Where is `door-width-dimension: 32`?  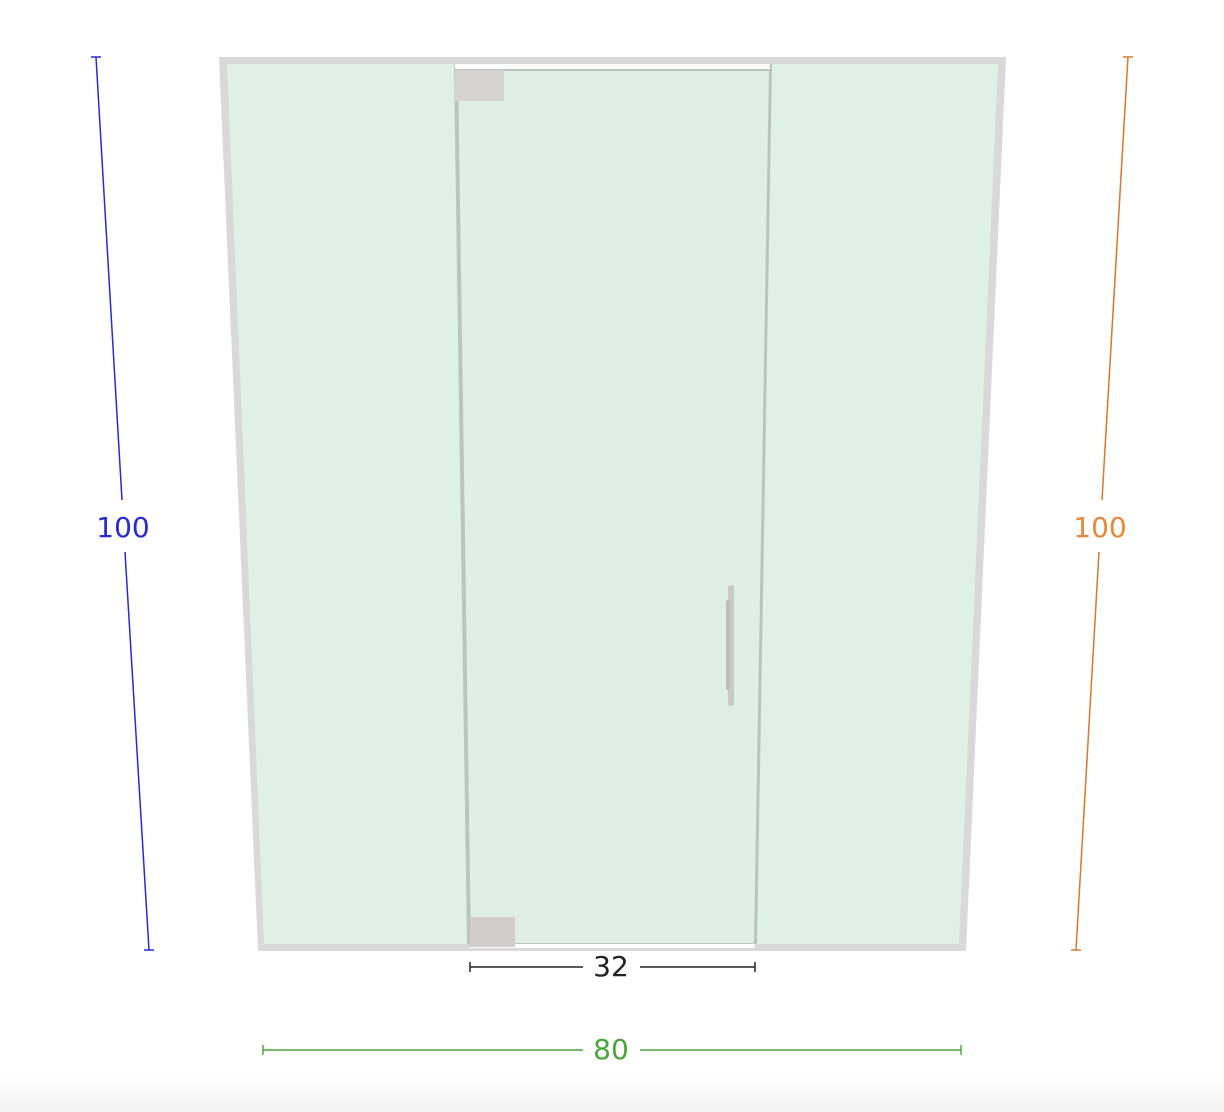 door-width-dimension: 32 is located at coordinates (612, 966).